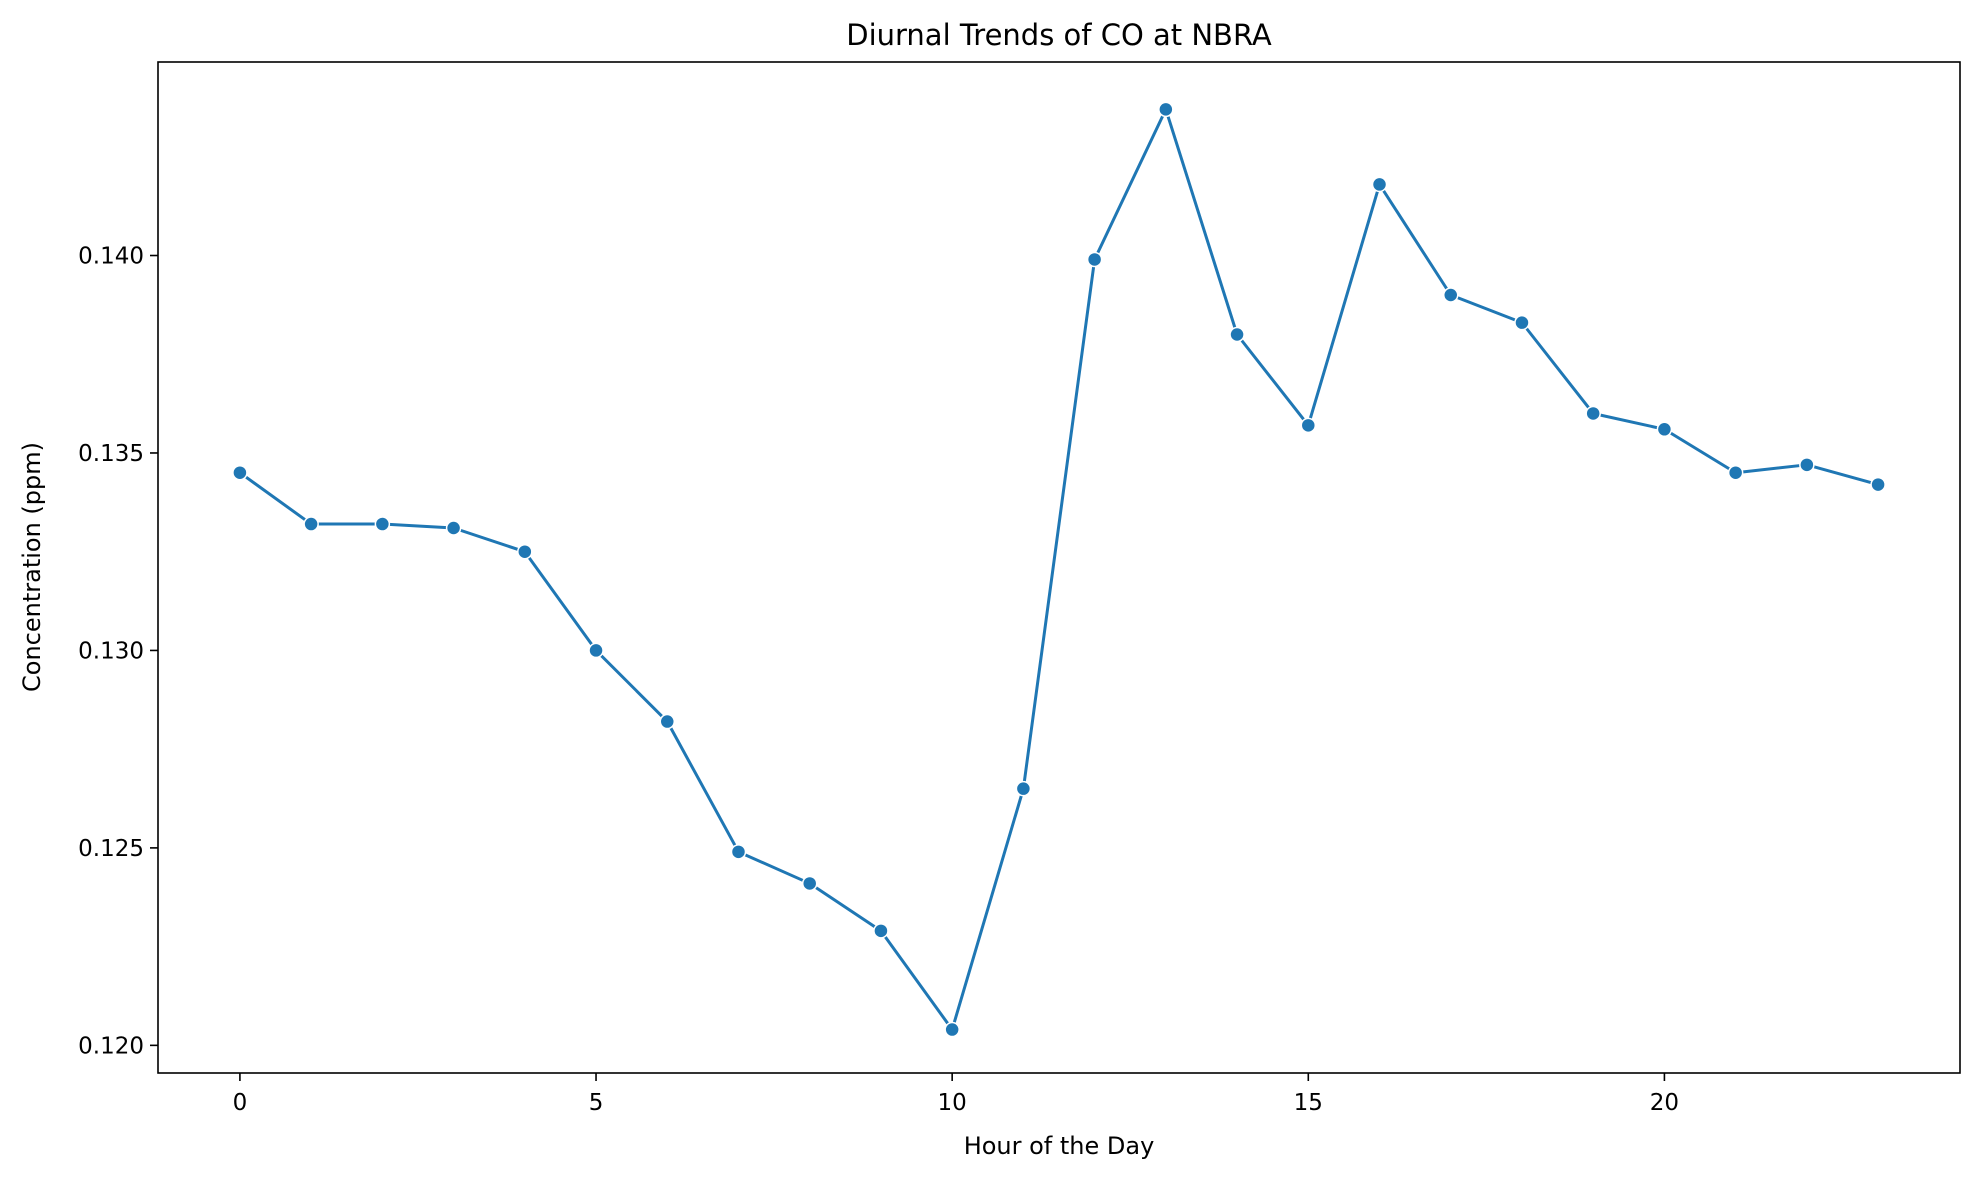 The image size is (1979, 1180). Describe the element at coordinates (1664, 1103) in the screenshot. I see `x-tick-label: 20` at that location.